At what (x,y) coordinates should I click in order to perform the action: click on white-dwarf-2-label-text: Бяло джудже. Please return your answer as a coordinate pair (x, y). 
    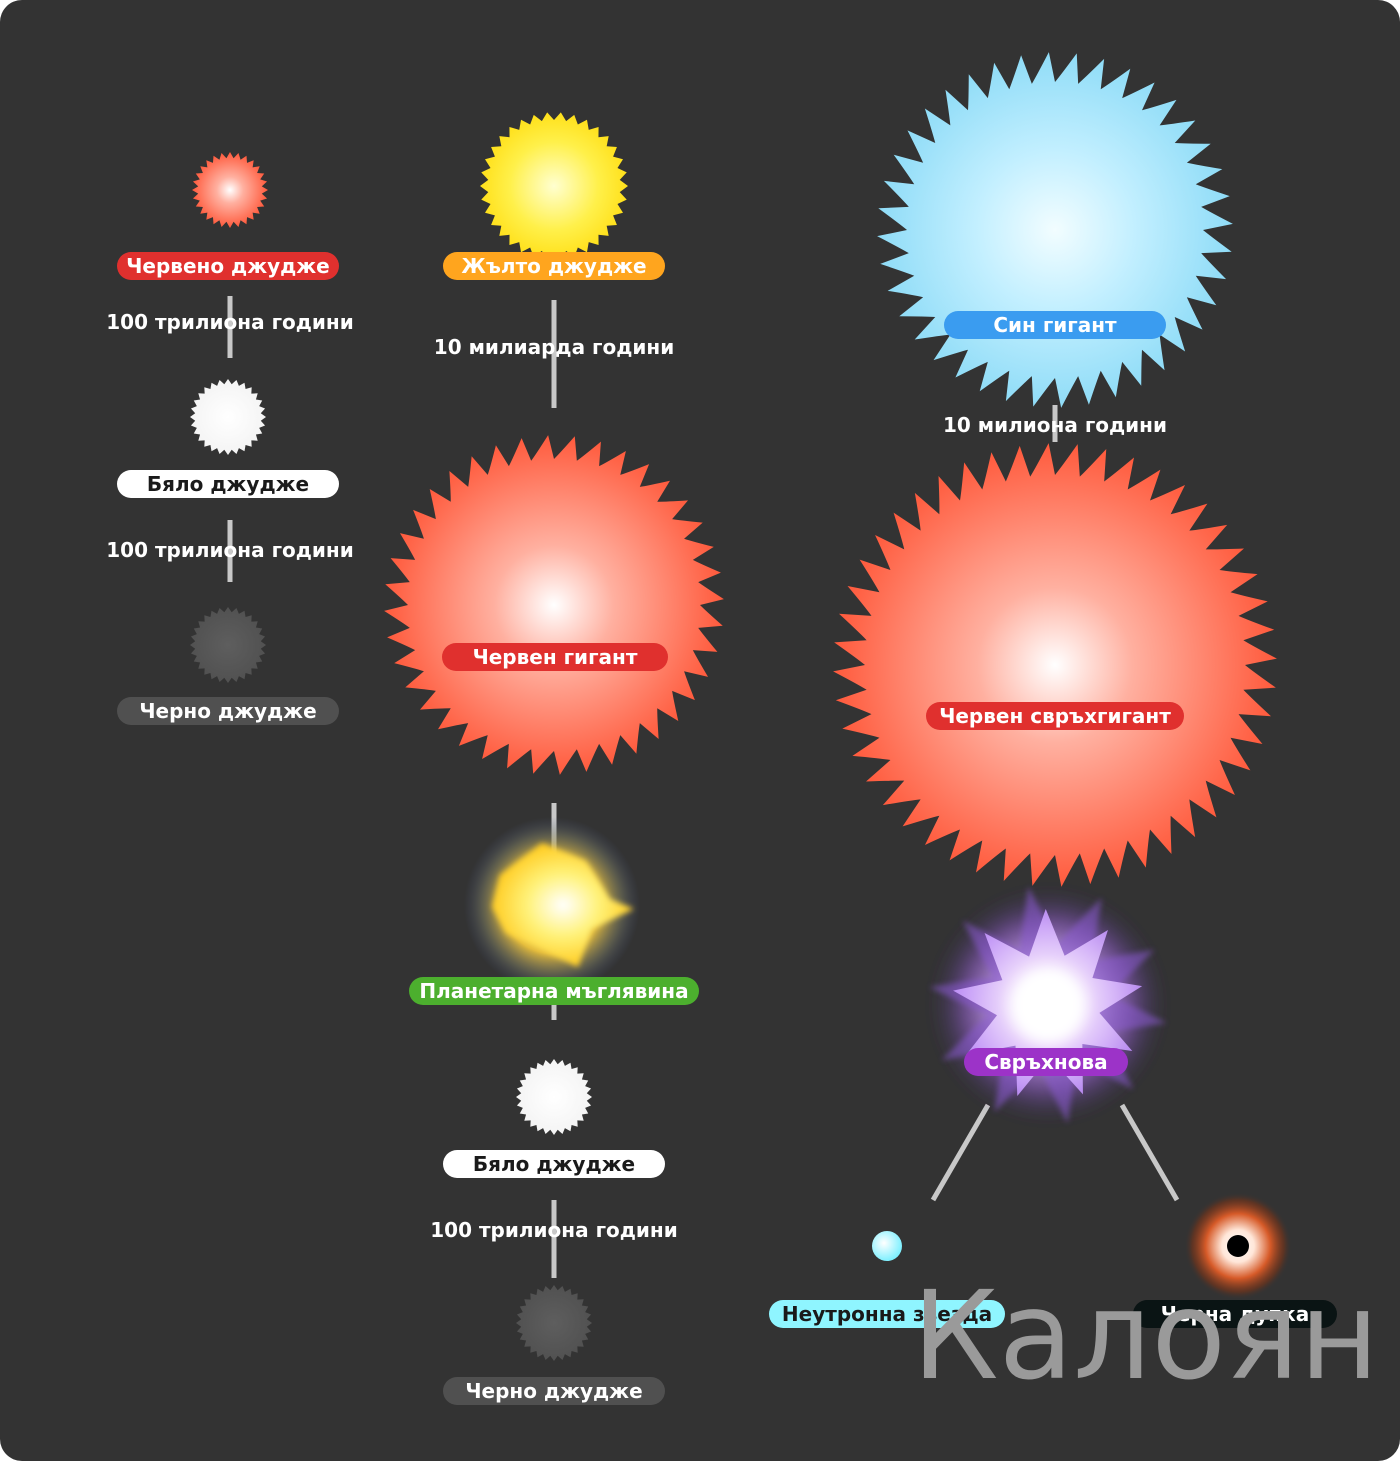
    Looking at the image, I should click on (554, 1164).